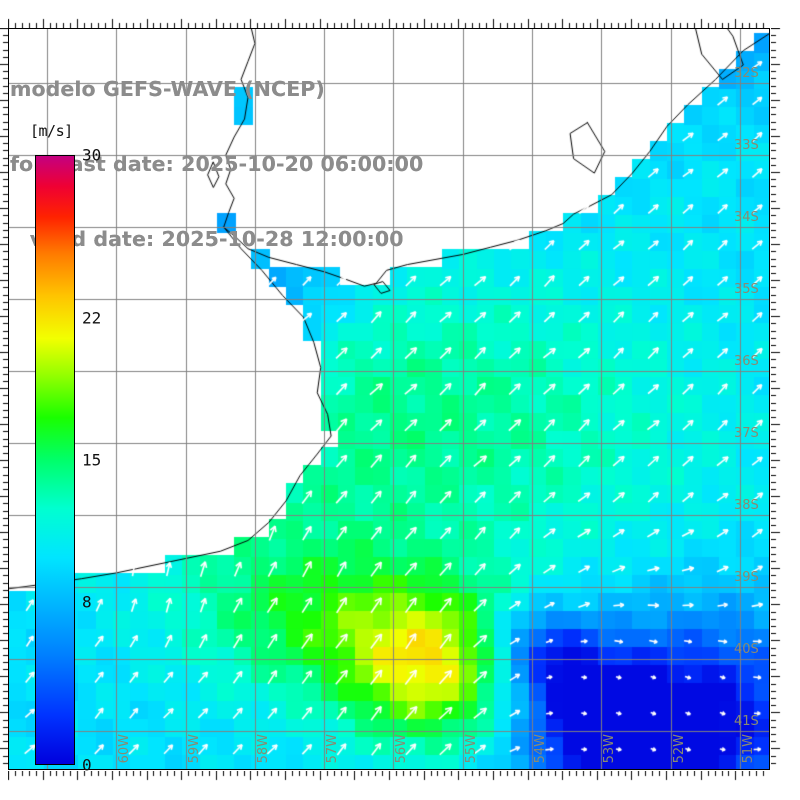  What do you see at coordinates (746, 578) in the screenshot?
I see `lat-label-39S: 39S` at bounding box center [746, 578].